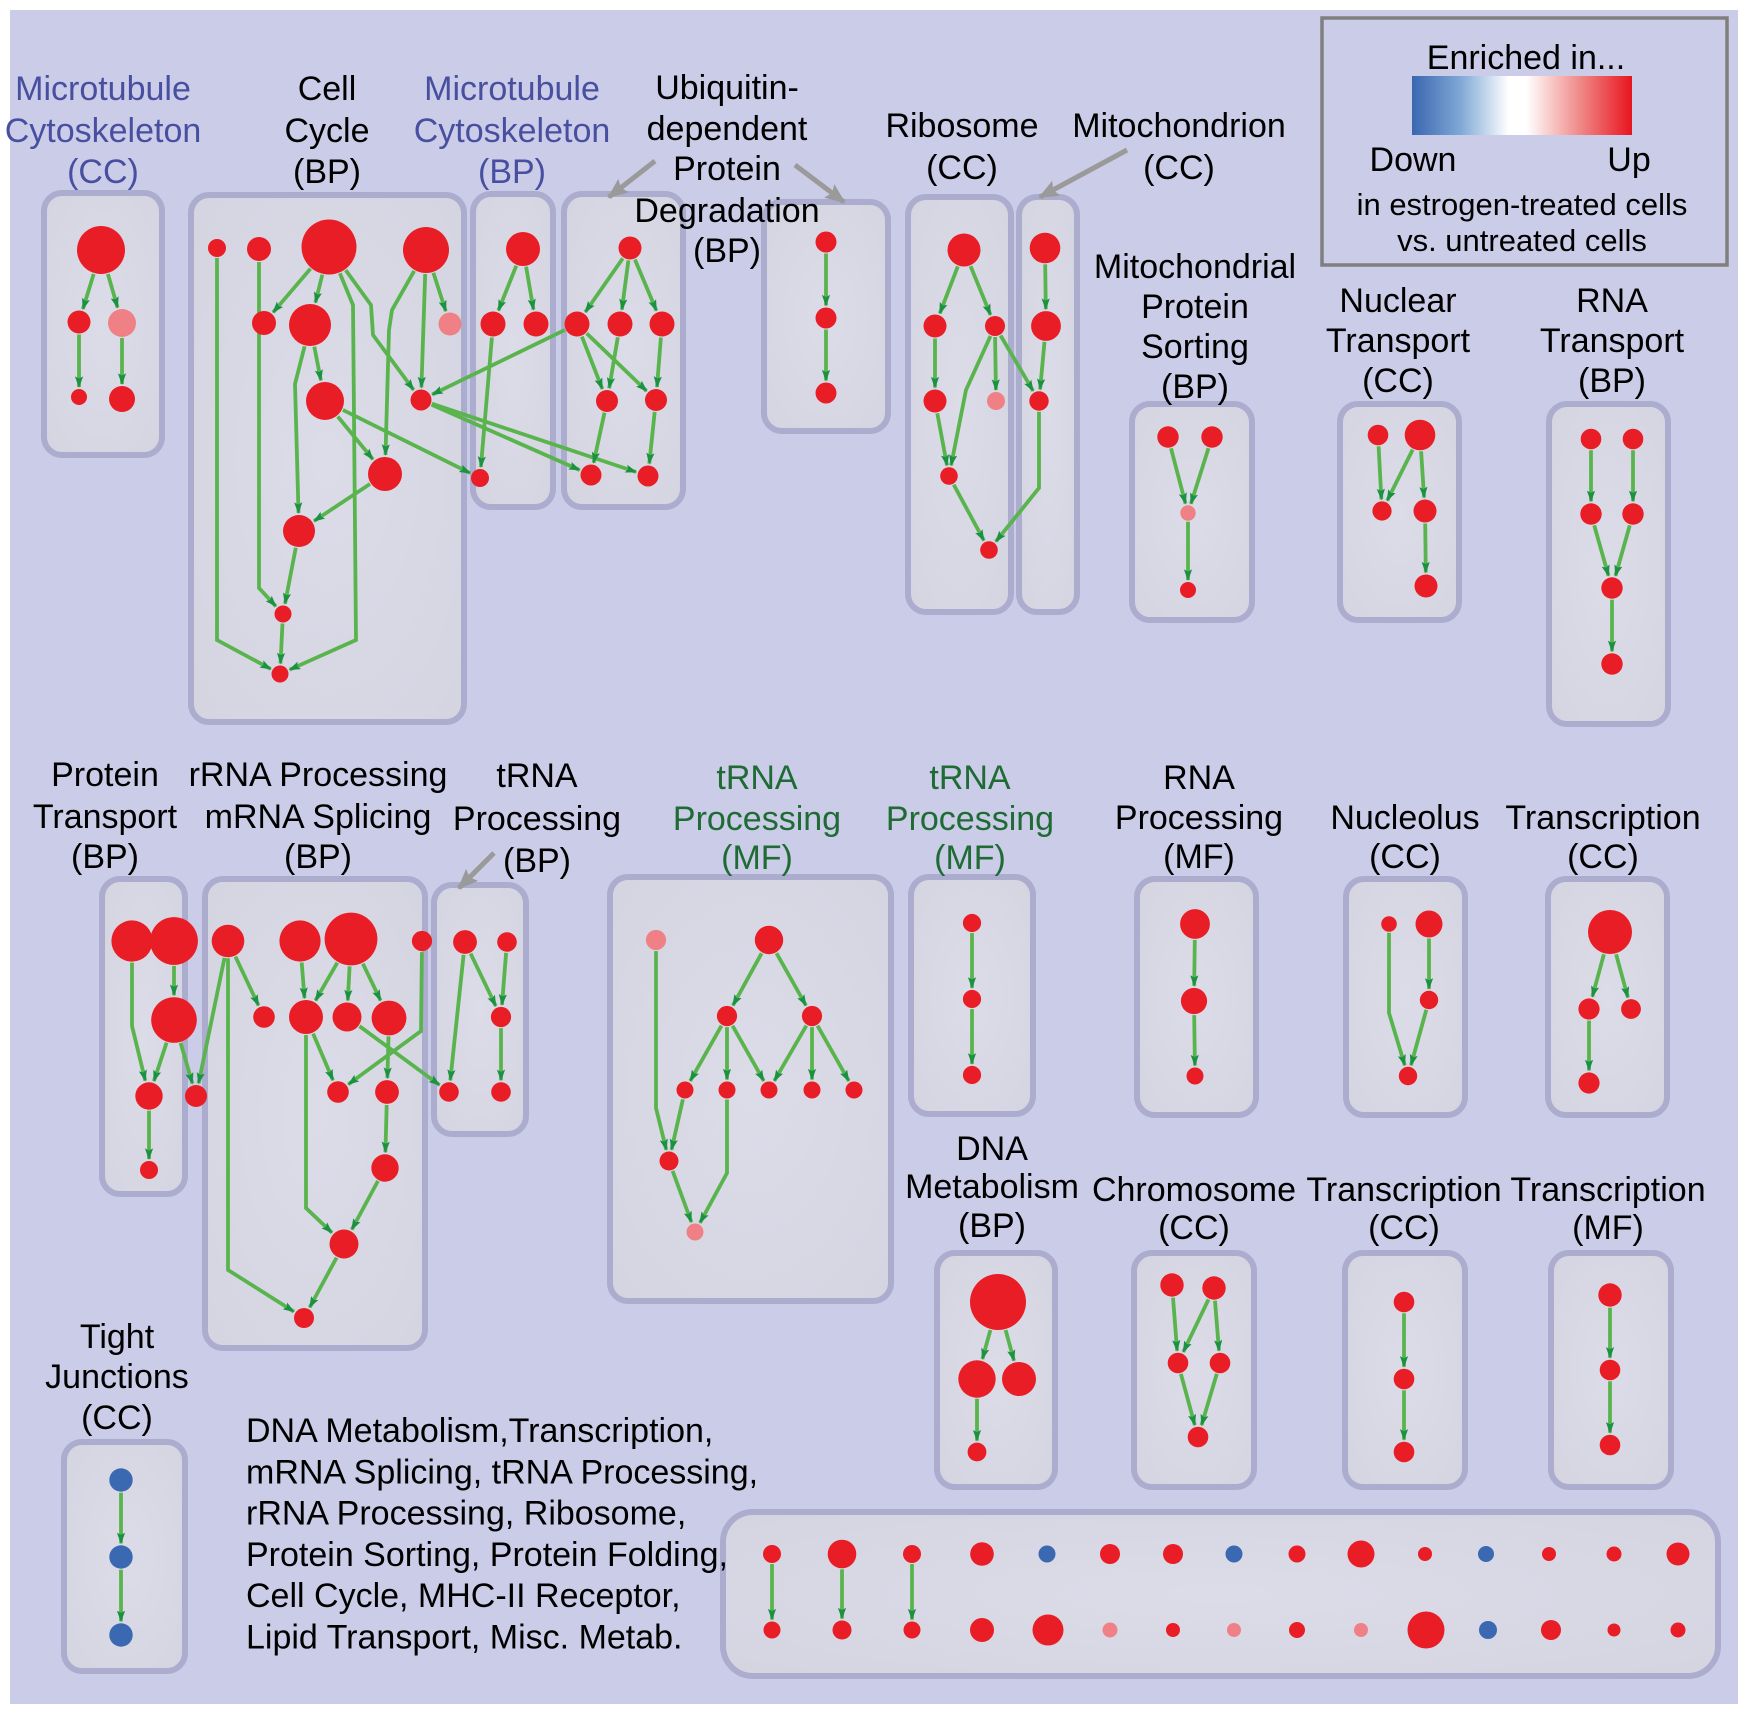 The width and height of the screenshot is (1750, 1715). Describe the element at coordinates (1194, 1190) in the screenshot. I see `svg-text: Chromosome` at that location.